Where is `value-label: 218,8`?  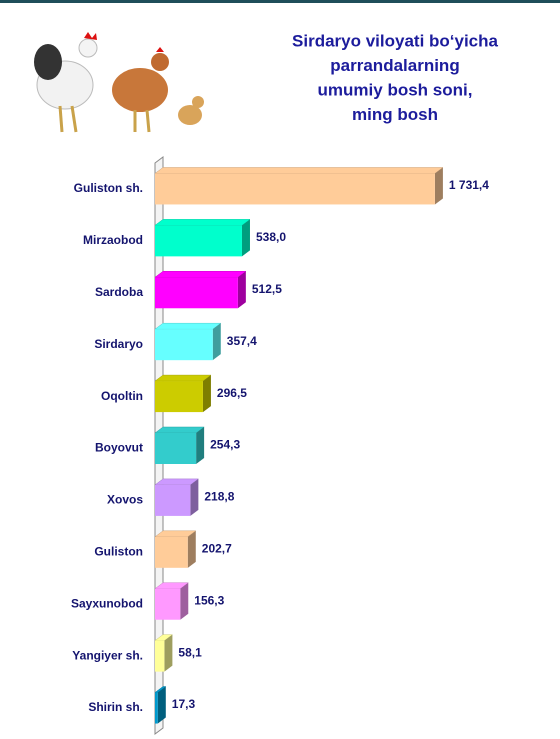
value-label: 218,8 is located at coordinates (219, 497).